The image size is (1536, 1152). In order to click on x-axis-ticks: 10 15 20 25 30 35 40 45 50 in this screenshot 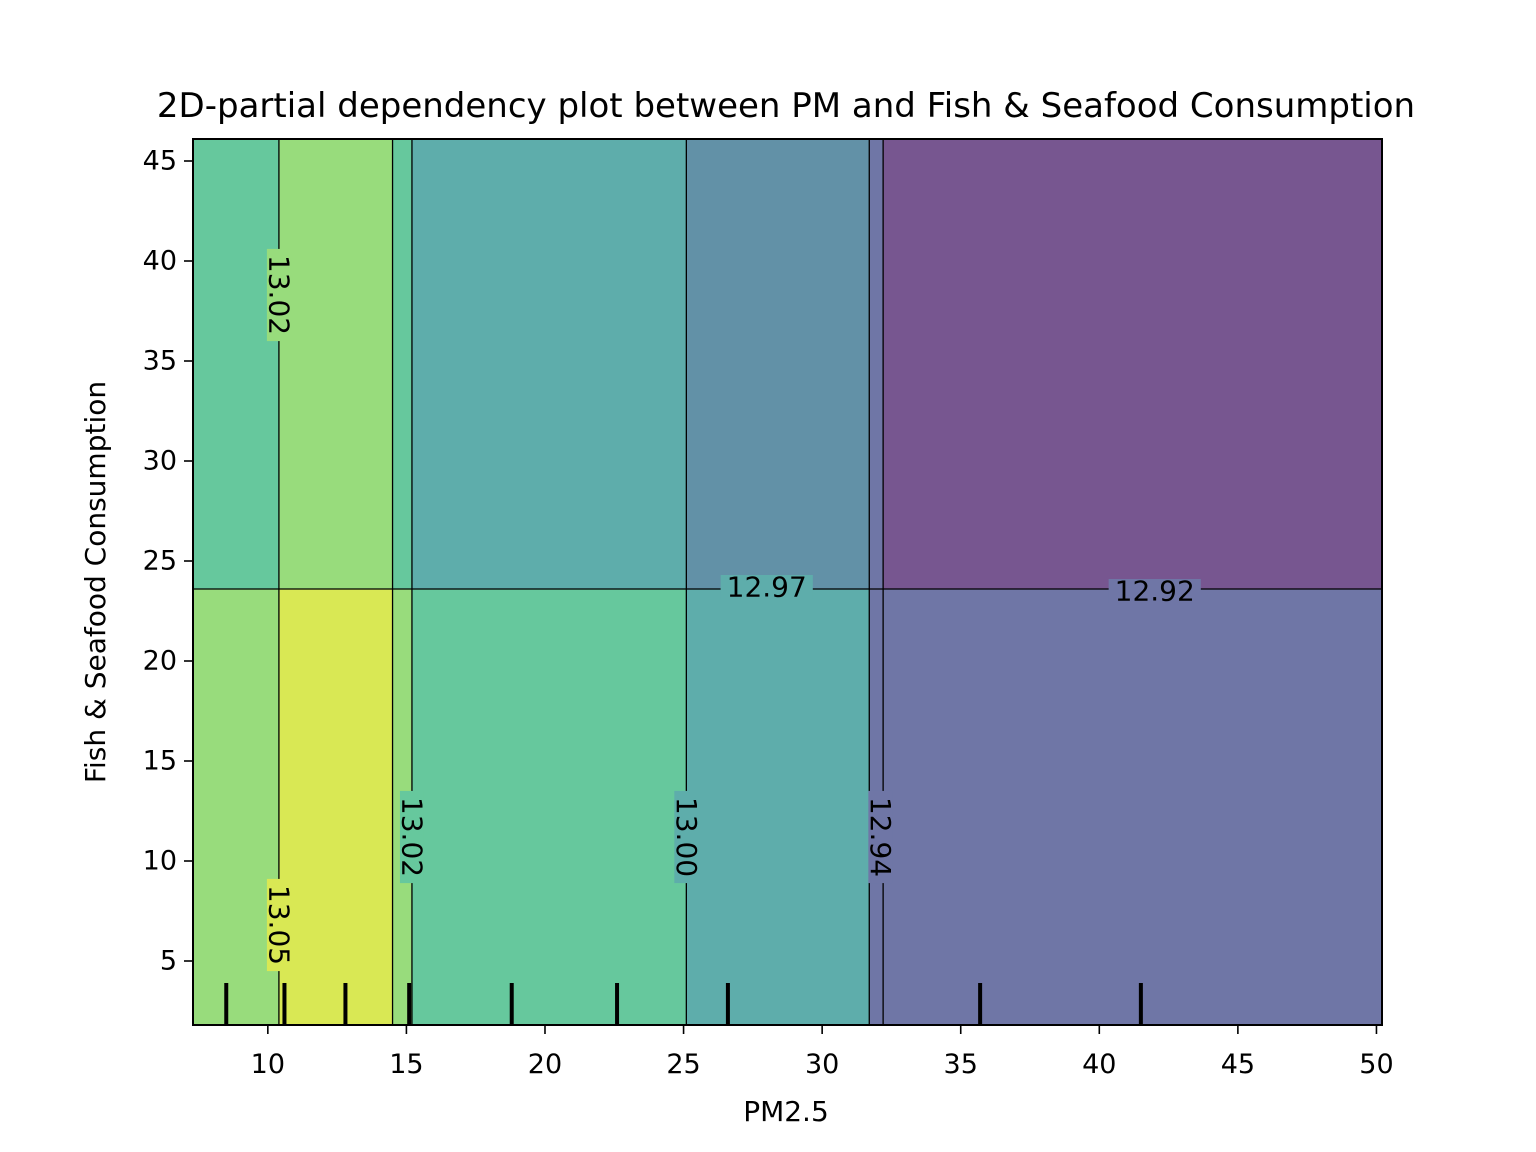, I will do `click(822, 1052)`.